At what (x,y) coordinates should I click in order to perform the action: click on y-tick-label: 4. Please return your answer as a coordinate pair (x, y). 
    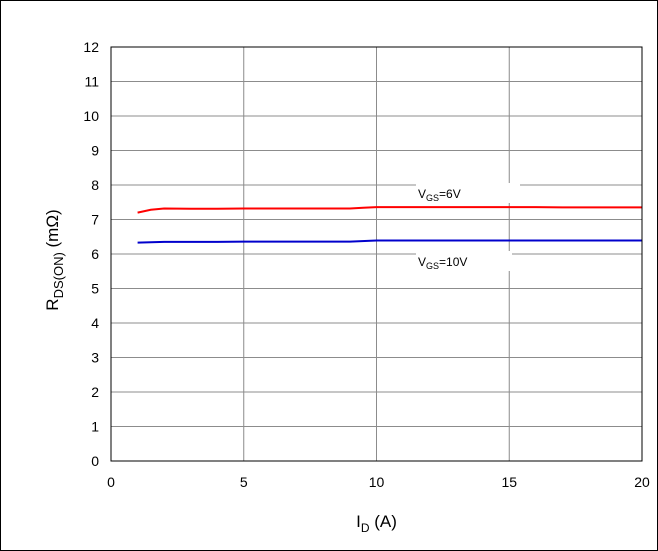
    Looking at the image, I should click on (95, 323).